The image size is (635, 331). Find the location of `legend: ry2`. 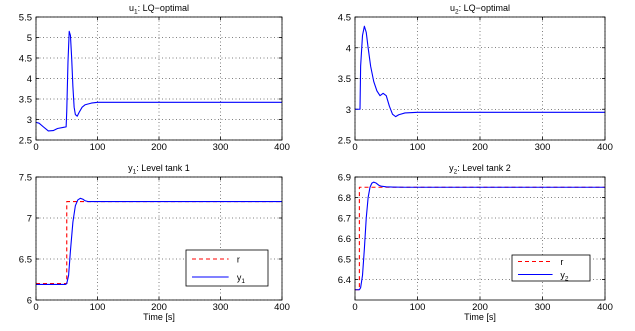

legend: ry2 is located at coordinates (551, 268).